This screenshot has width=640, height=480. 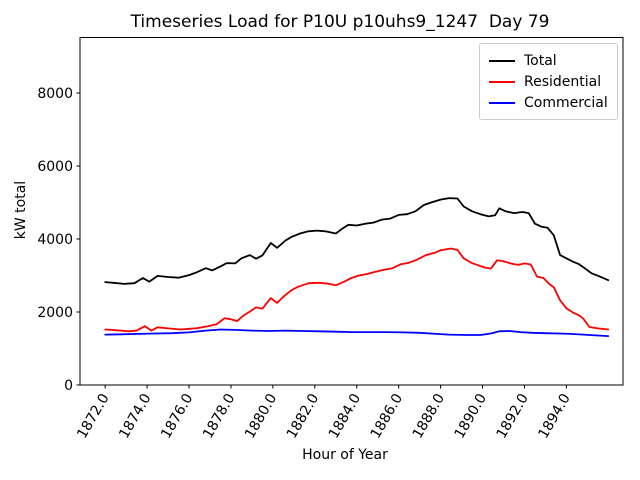 What do you see at coordinates (429, 416) in the screenshot?
I see `x-tick-label: 1888.0` at bounding box center [429, 416].